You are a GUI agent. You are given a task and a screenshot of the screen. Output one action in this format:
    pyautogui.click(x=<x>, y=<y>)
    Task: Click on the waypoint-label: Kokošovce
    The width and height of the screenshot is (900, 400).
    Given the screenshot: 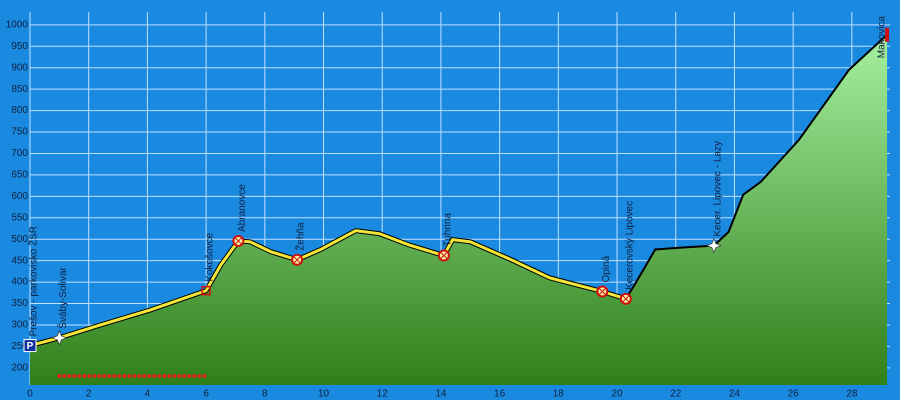 What is the action you would take?
    pyautogui.click(x=210, y=256)
    